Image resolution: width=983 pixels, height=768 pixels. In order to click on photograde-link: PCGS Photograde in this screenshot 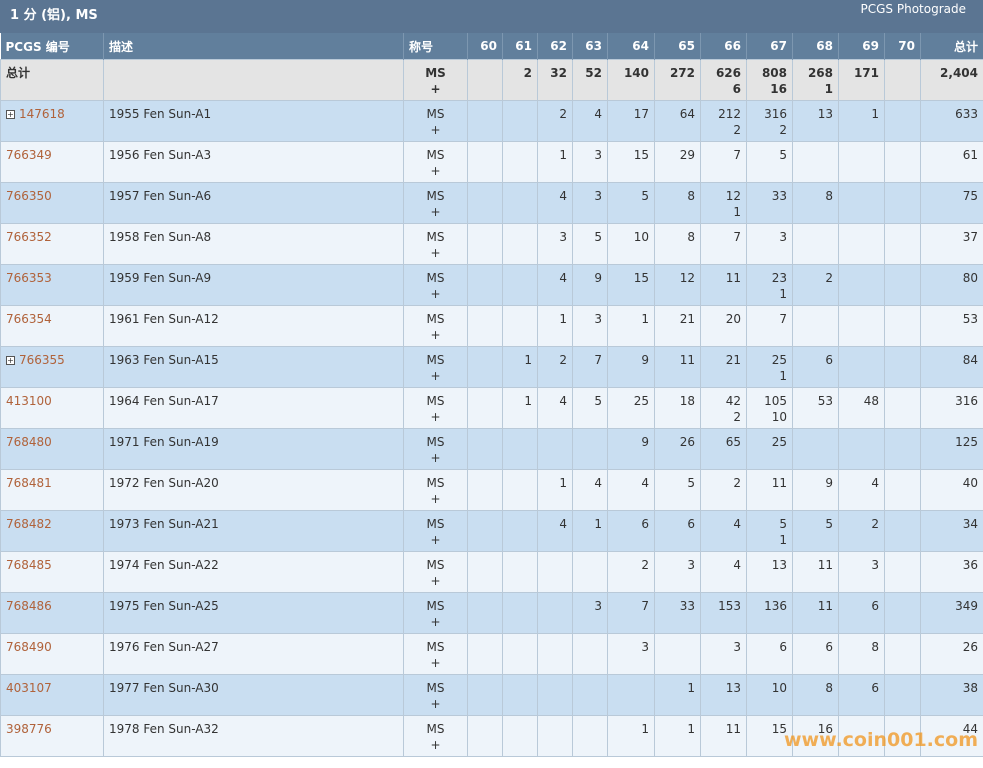, I will do `click(913, 9)`.